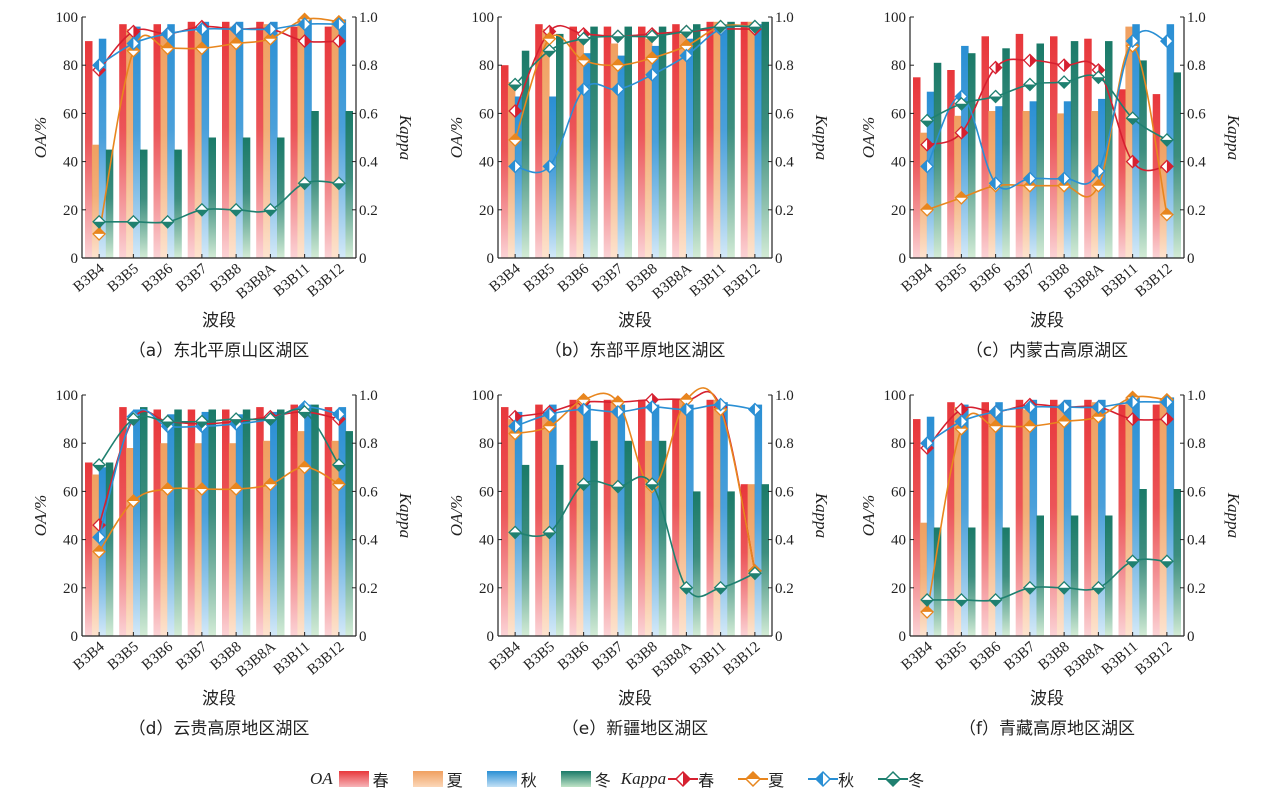 The image size is (1271, 802). What do you see at coordinates (683, 779) in the screenshot?
I see `legend-marker-spring-icon` at bounding box center [683, 779].